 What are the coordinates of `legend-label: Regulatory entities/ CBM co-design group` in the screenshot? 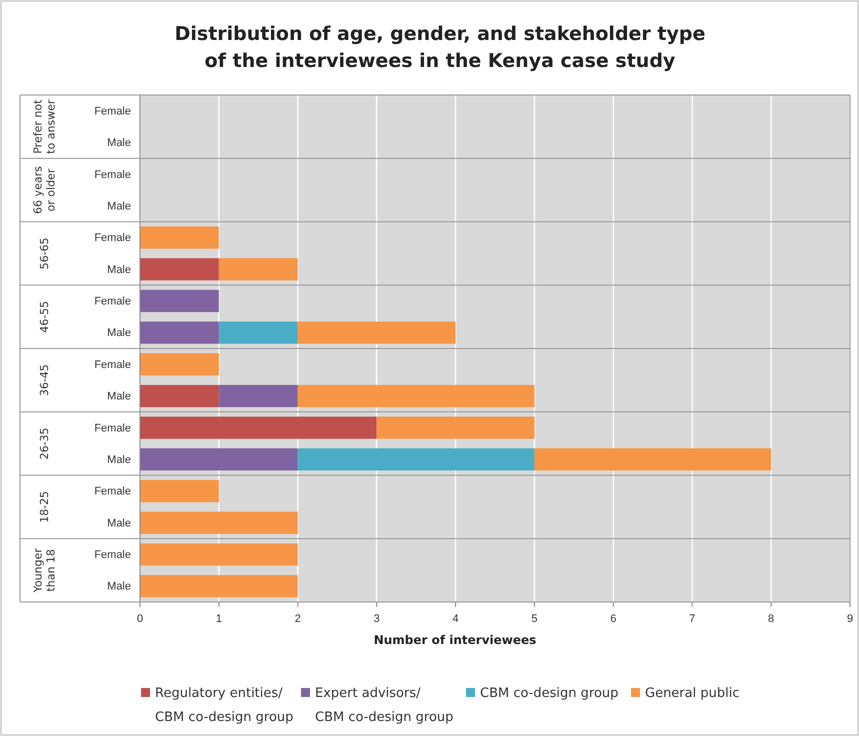 It's located at (224, 705).